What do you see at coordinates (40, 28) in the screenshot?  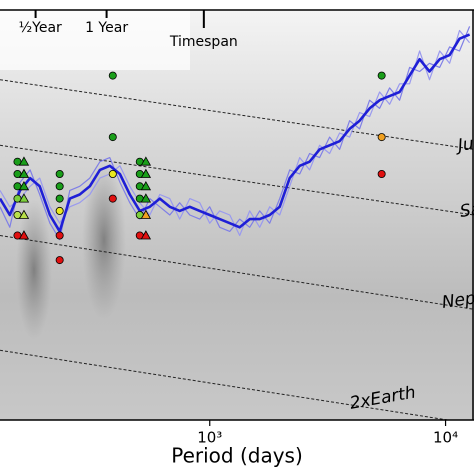 I see `top-tick-label: ½Year` at bounding box center [40, 28].